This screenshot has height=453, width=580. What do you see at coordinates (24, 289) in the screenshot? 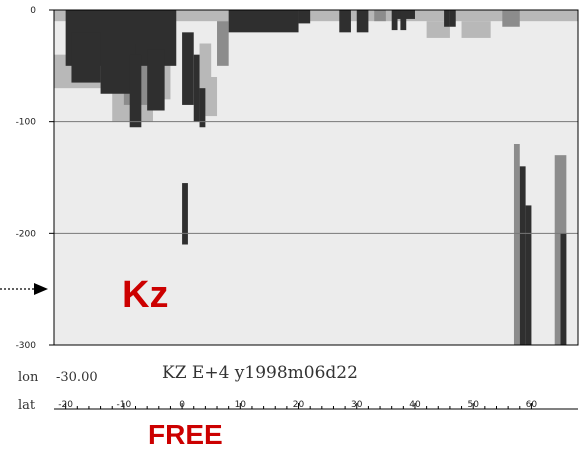
I see `pointer-arrow` at bounding box center [24, 289].